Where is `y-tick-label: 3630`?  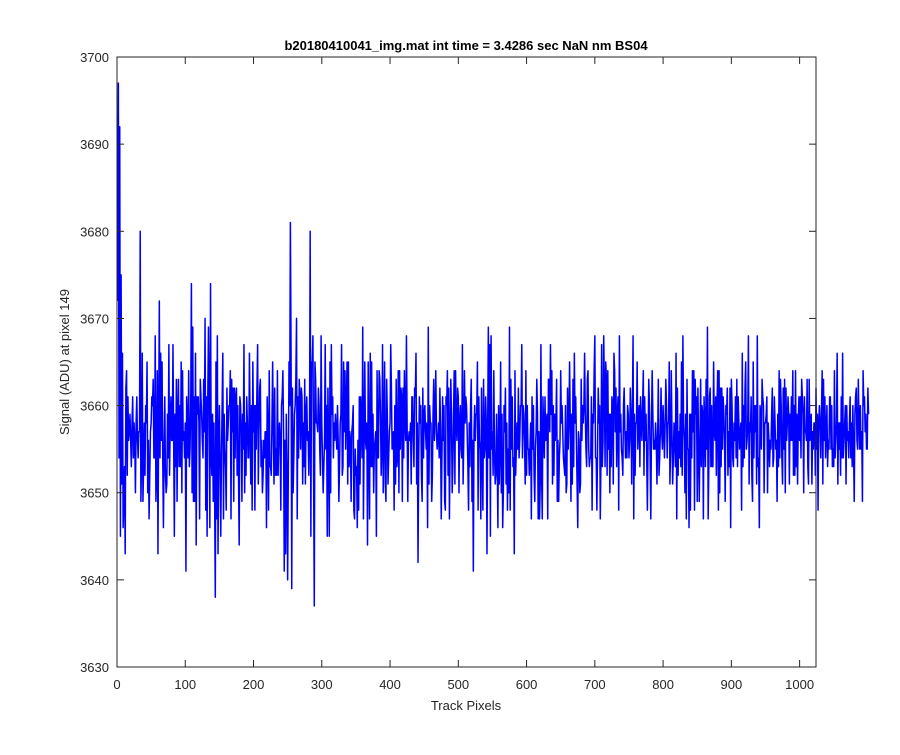 y-tick-label: 3630 is located at coordinates (94, 667).